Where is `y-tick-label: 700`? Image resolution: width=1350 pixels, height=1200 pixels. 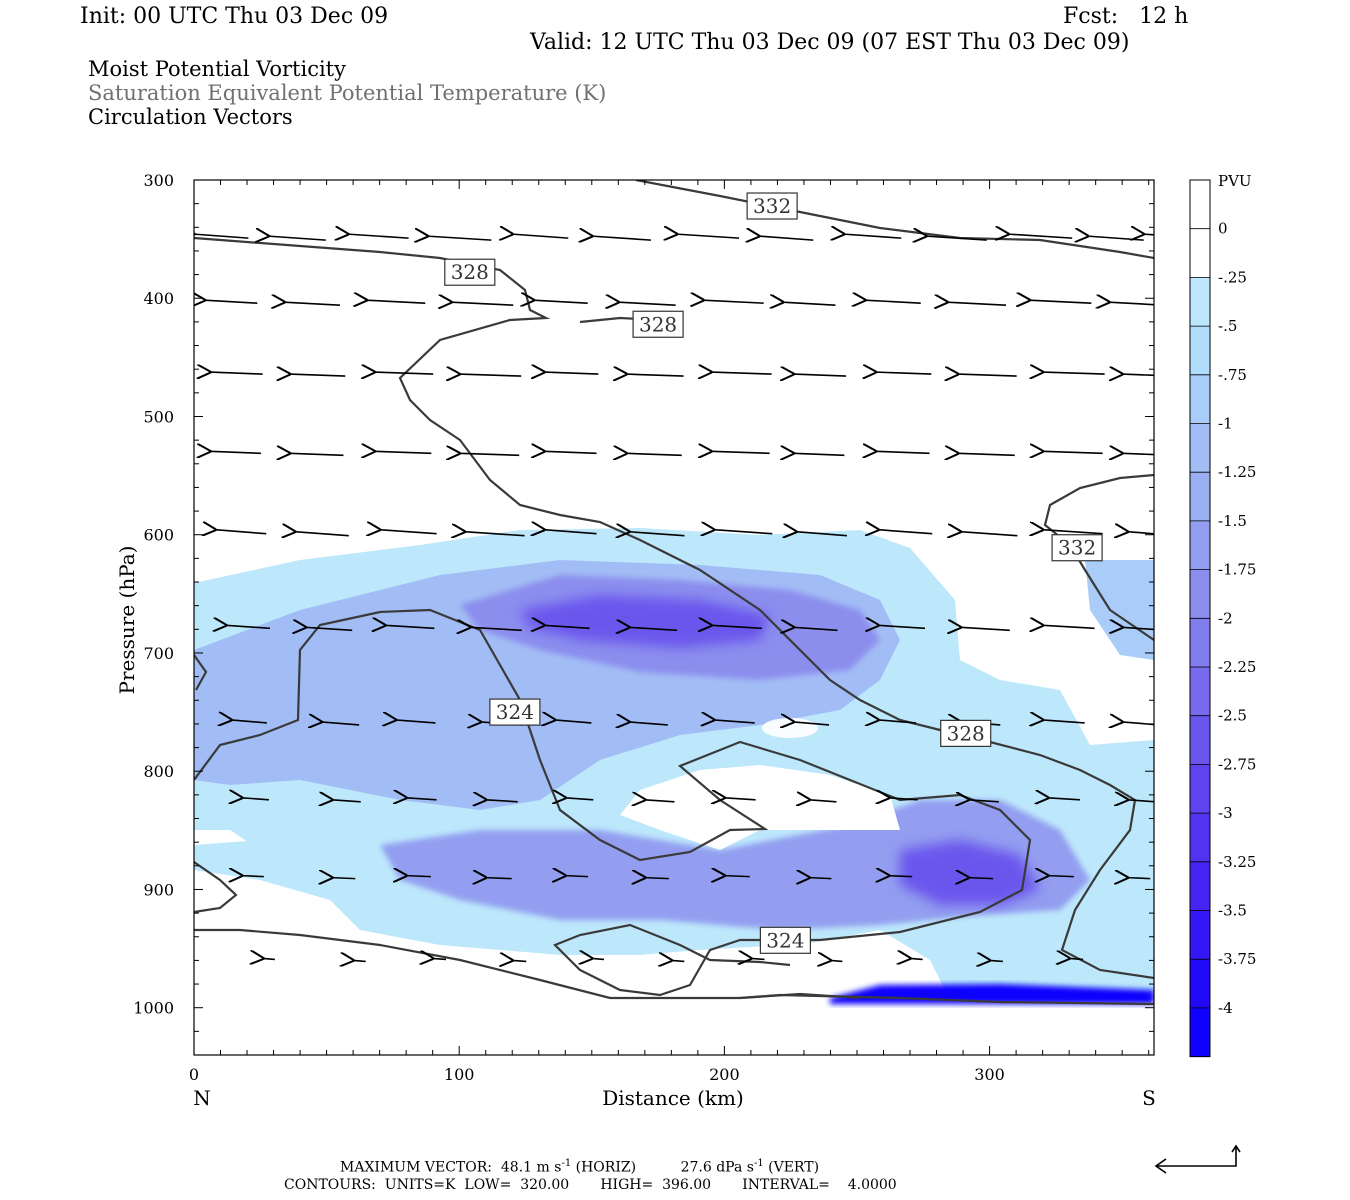 y-tick-label: 700 is located at coordinates (158, 653).